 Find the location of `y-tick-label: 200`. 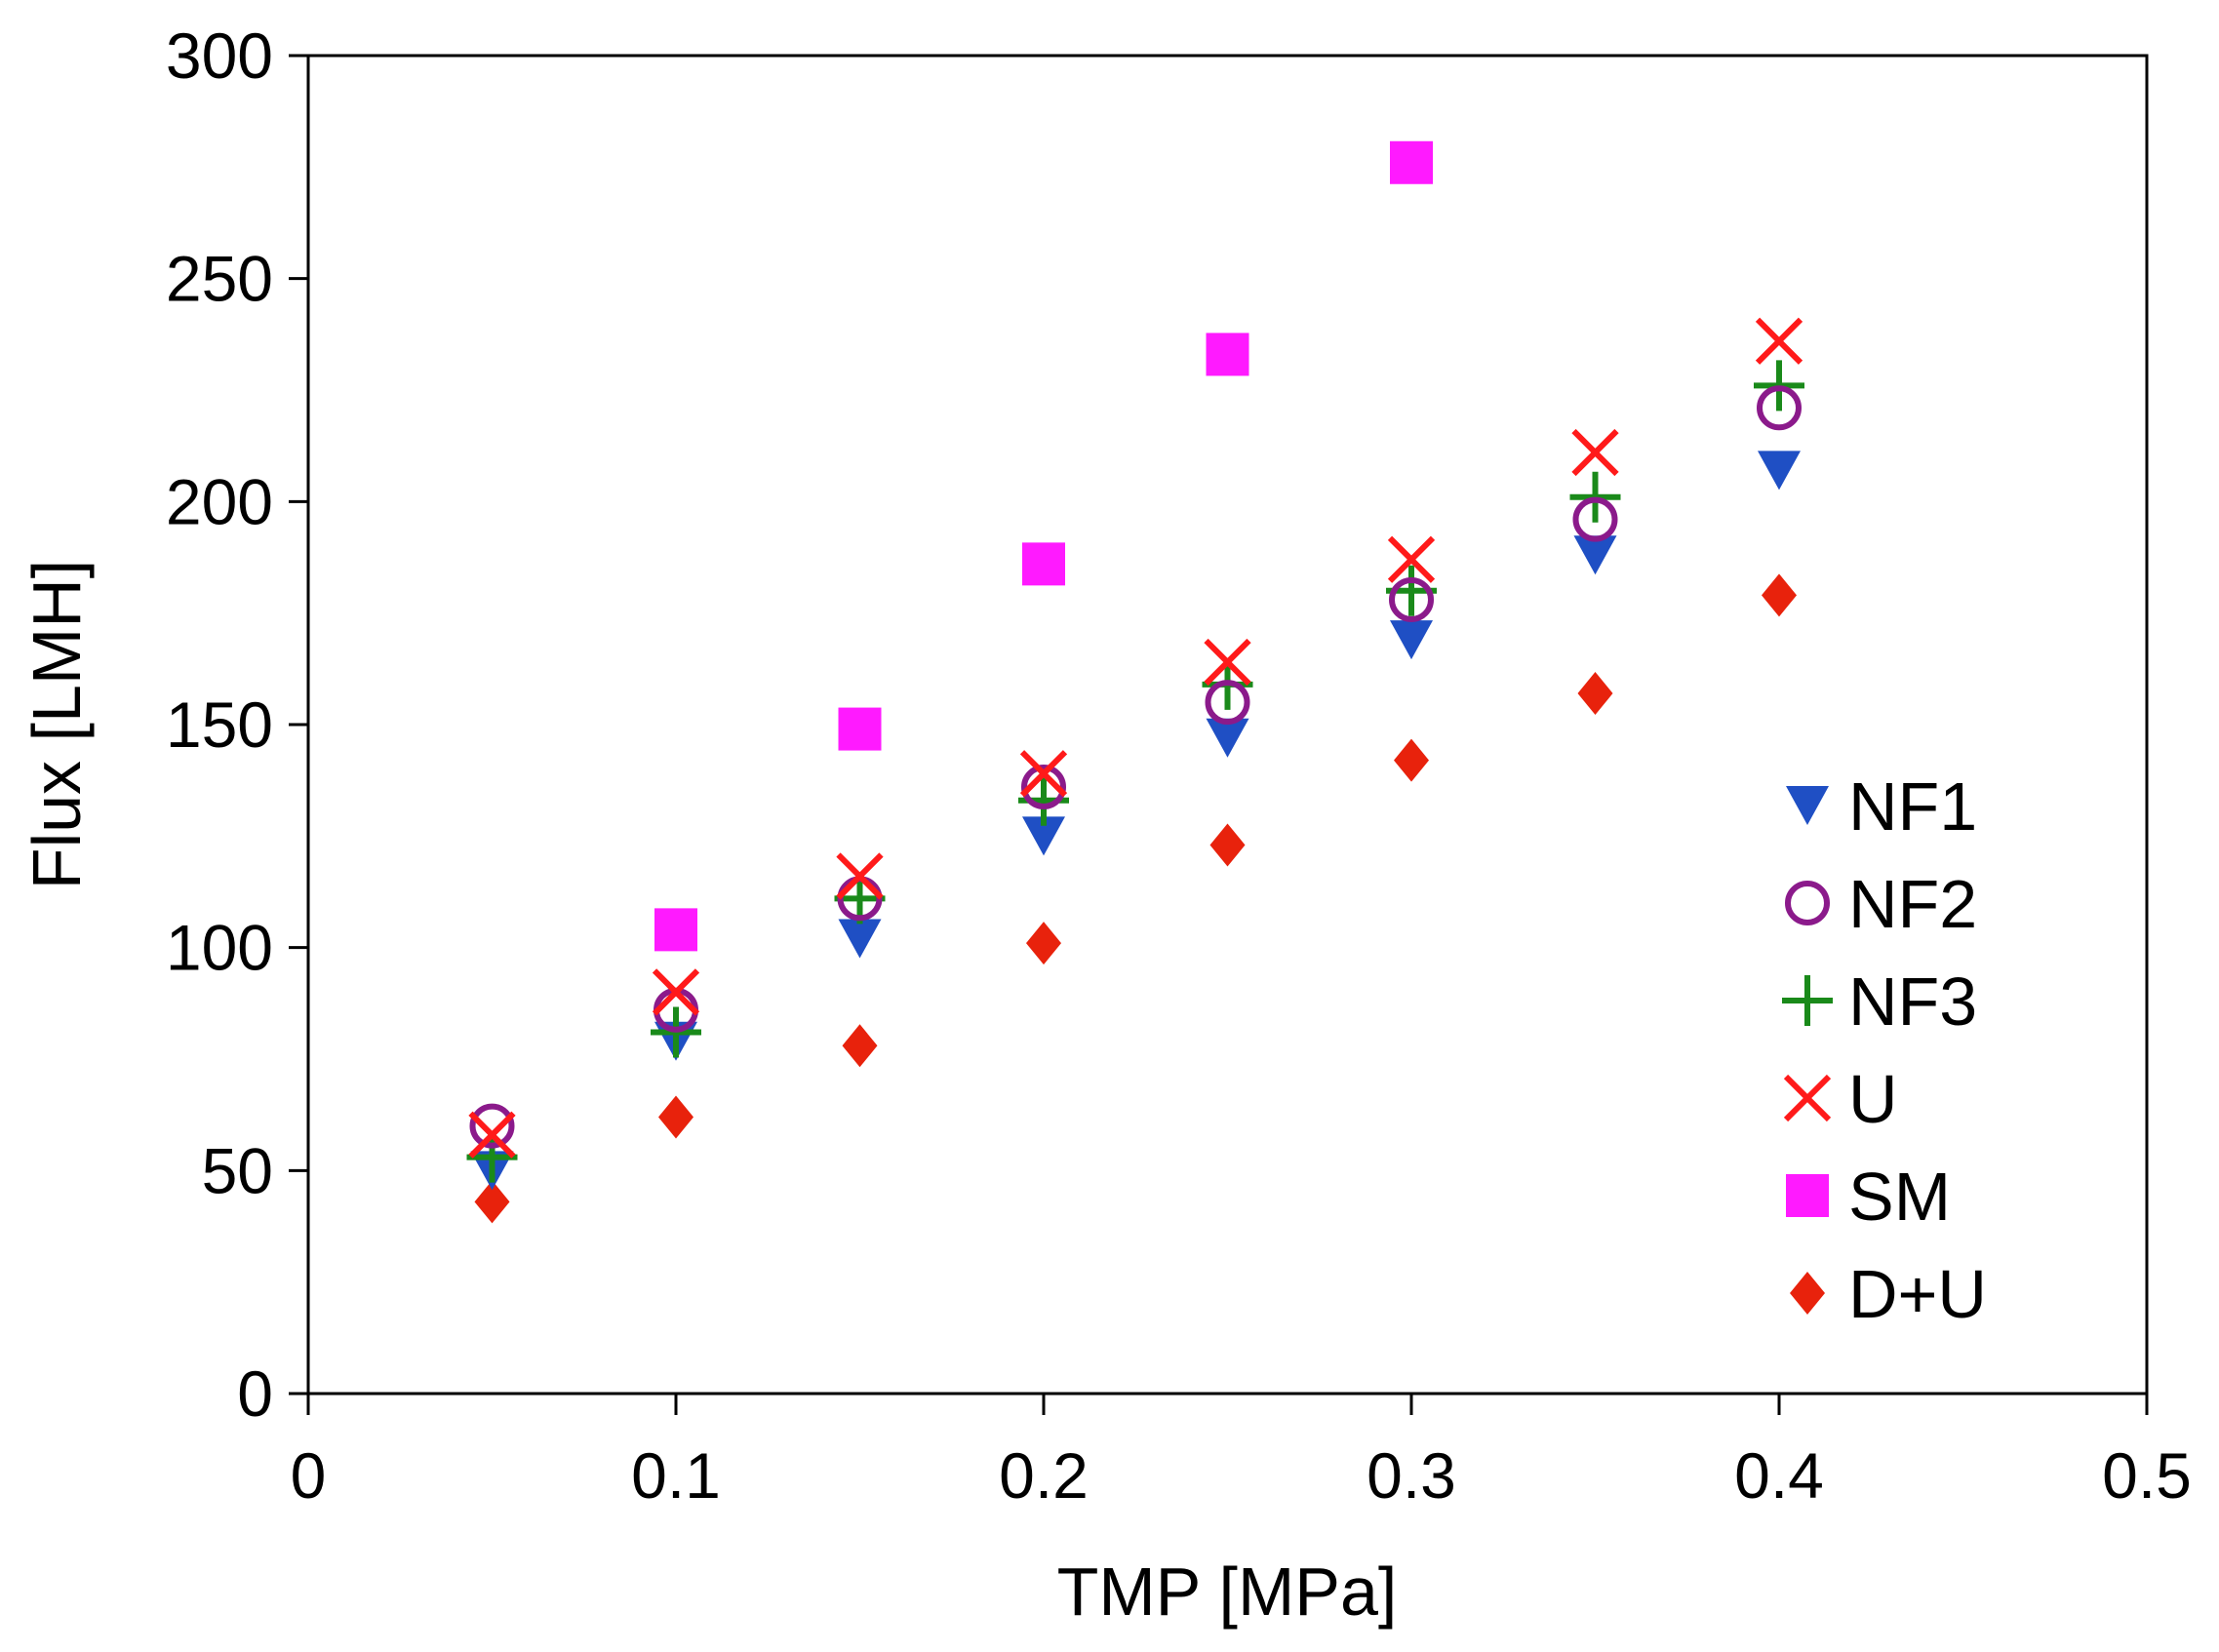

y-tick-label: 200 is located at coordinates (220, 501).